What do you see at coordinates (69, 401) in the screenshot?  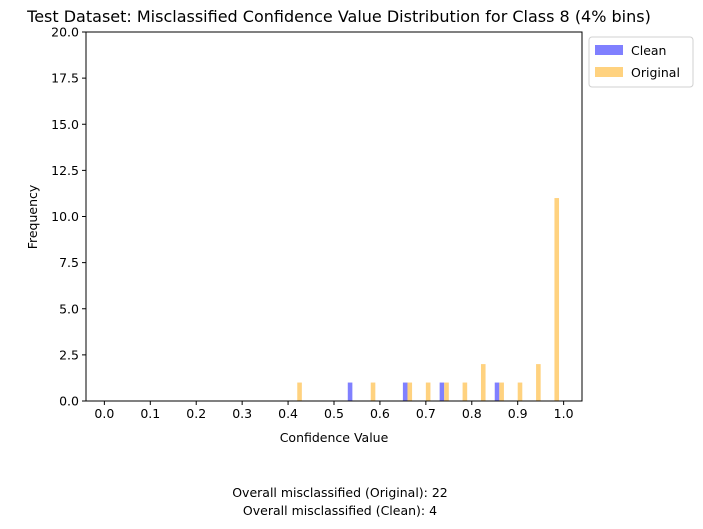 I see `y-tick-label-0: 0.0` at bounding box center [69, 401].